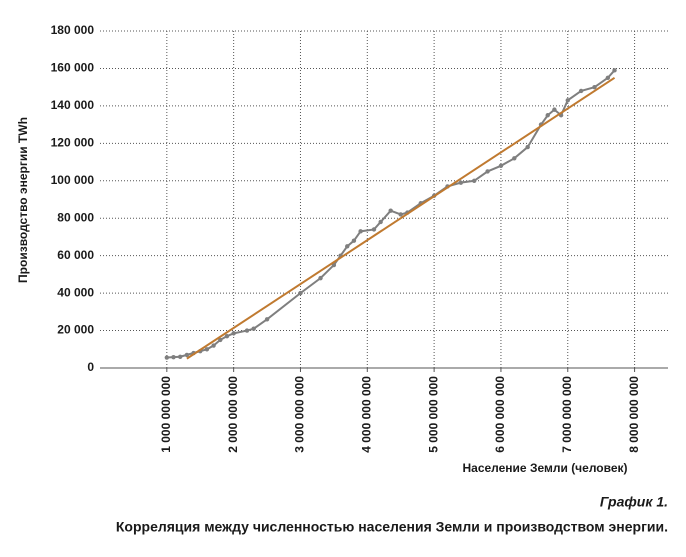  What do you see at coordinates (300, 414) in the screenshot?
I see `x-tick-label: 3 000 000 000` at bounding box center [300, 414].